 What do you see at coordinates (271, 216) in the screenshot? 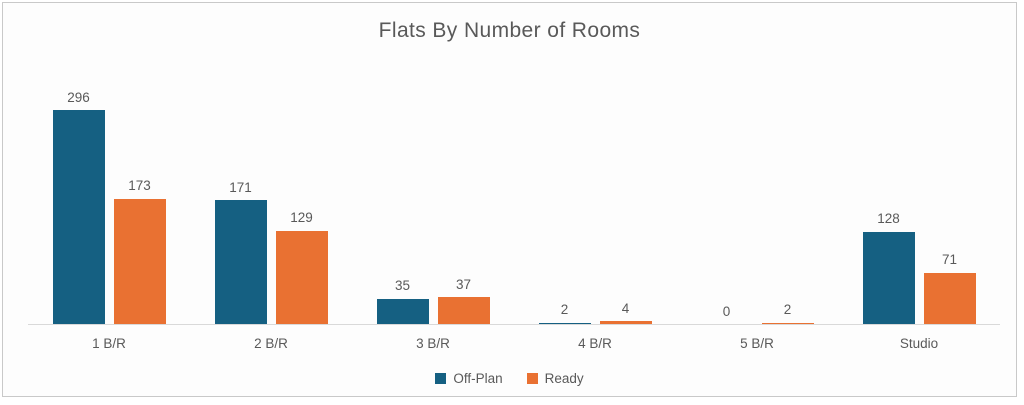
I see `bar-group-2-b-r: 171 129` at bounding box center [271, 216].